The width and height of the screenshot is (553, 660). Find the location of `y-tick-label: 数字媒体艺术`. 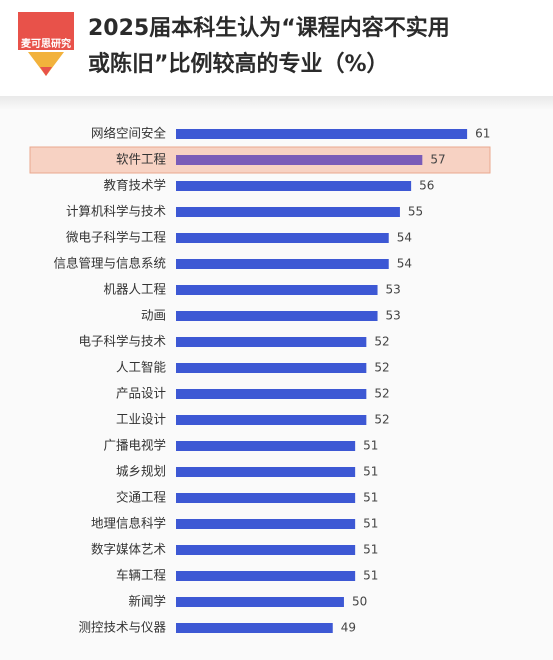

y-tick-label: 数字媒体艺术 is located at coordinates (129, 549).